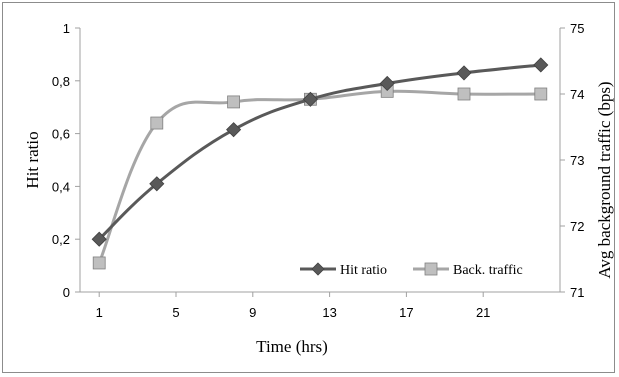 Image resolution: width=619 pixels, height=377 pixels. What do you see at coordinates (61, 81) in the screenshot?
I see `y-tick-label: 0,8` at bounding box center [61, 81].